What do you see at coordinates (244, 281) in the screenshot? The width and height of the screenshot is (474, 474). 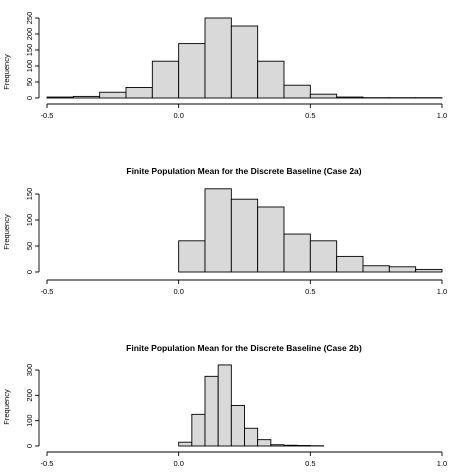 I see `panel-2-x-axis` at bounding box center [244, 281].